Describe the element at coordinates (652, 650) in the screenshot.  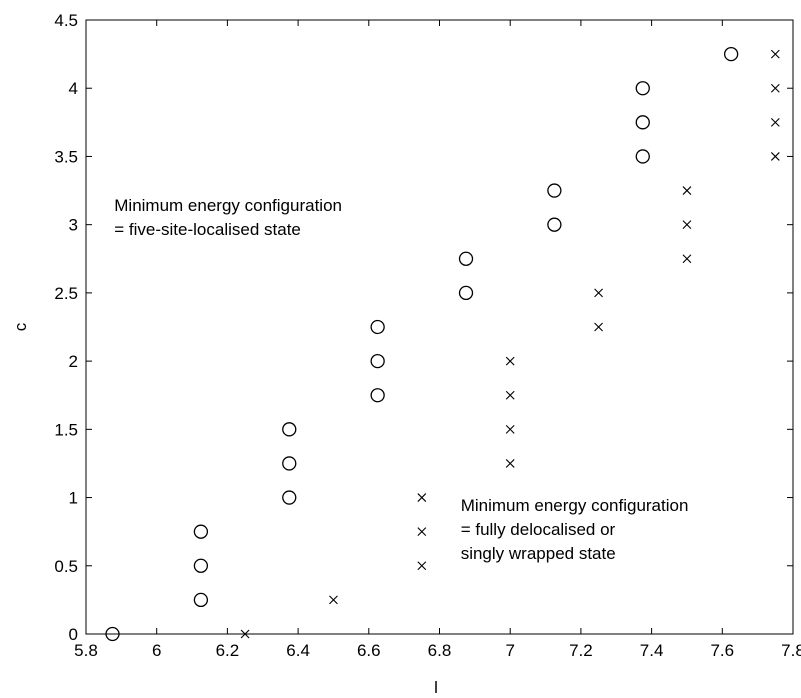
I see `x-tick-label: 7.4` at that location.